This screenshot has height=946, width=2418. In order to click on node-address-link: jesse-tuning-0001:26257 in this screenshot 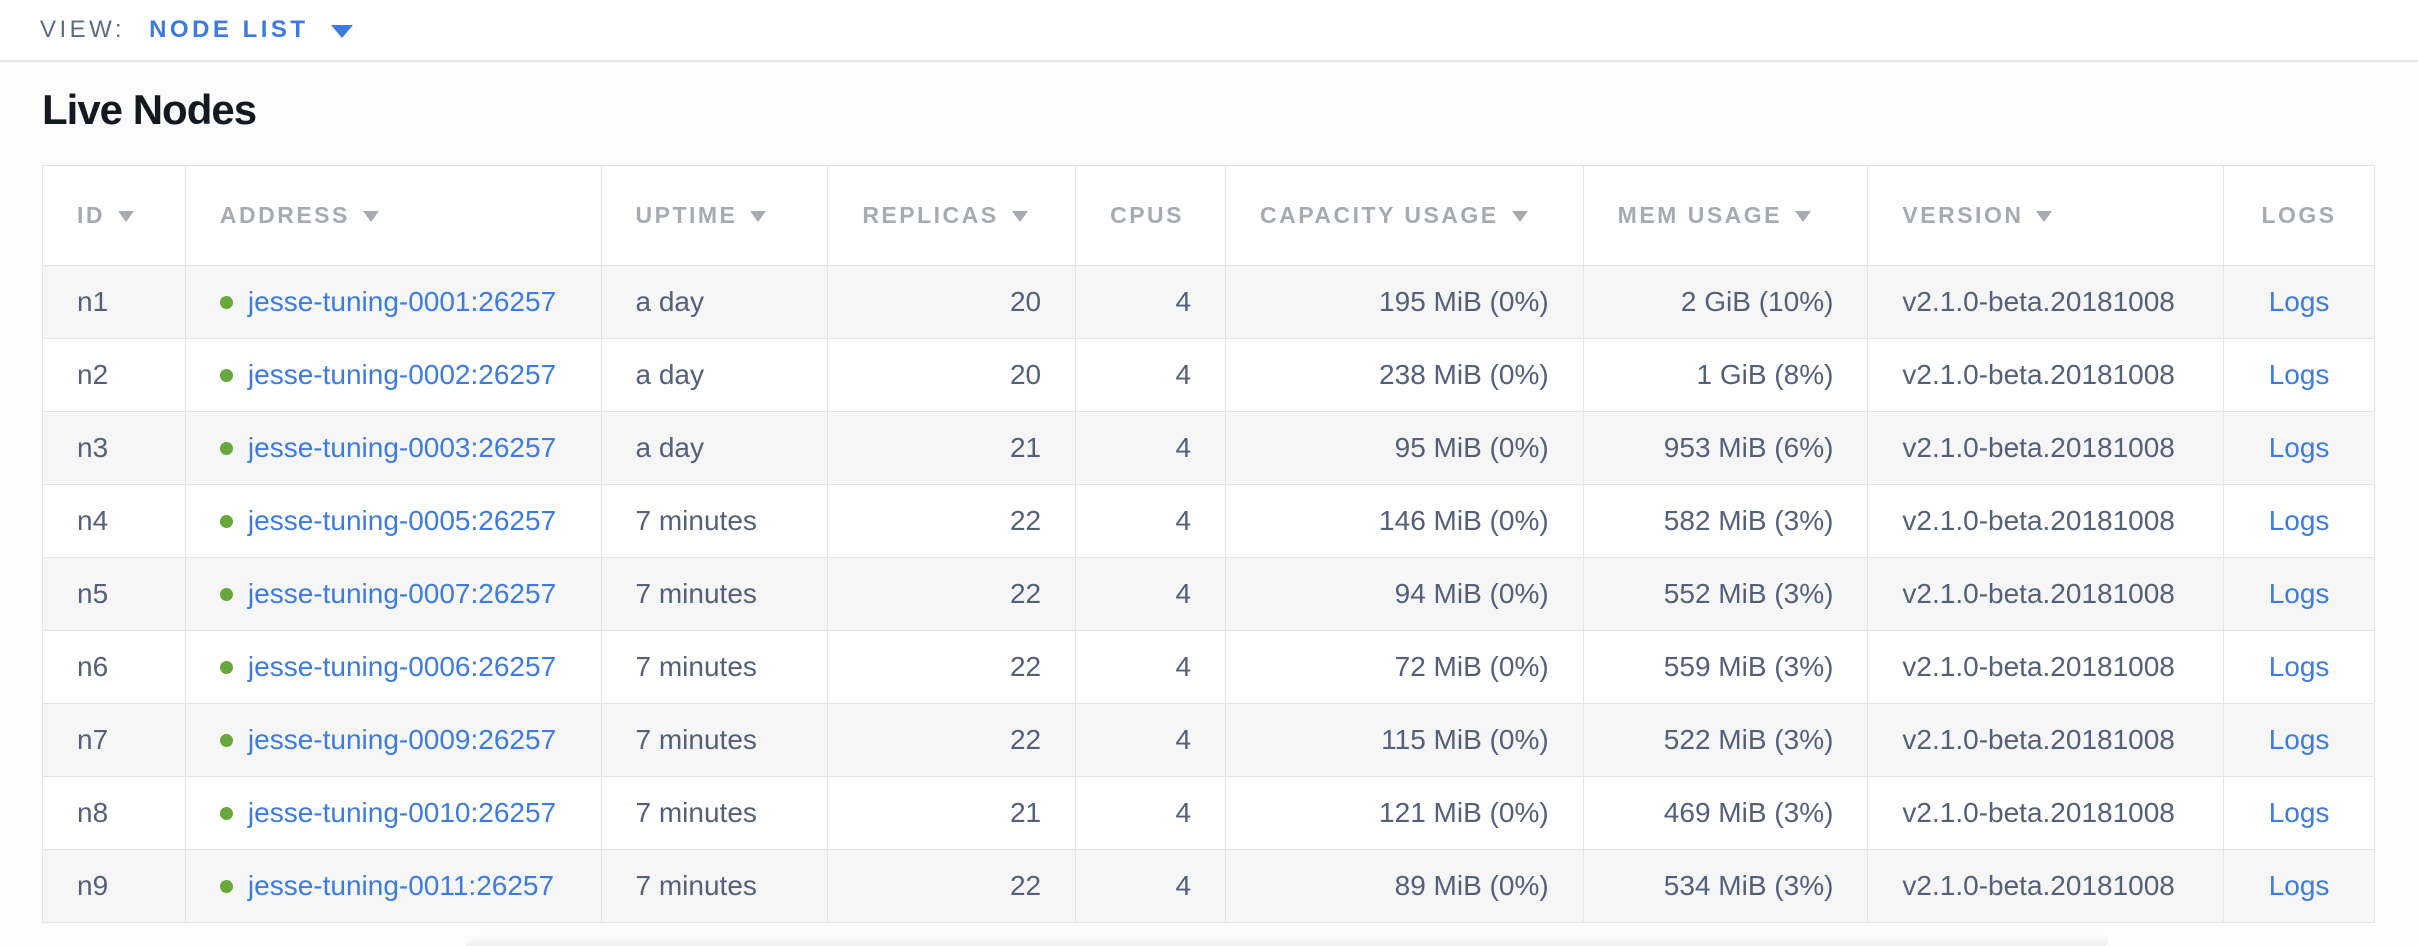, I will do `click(402, 301)`.